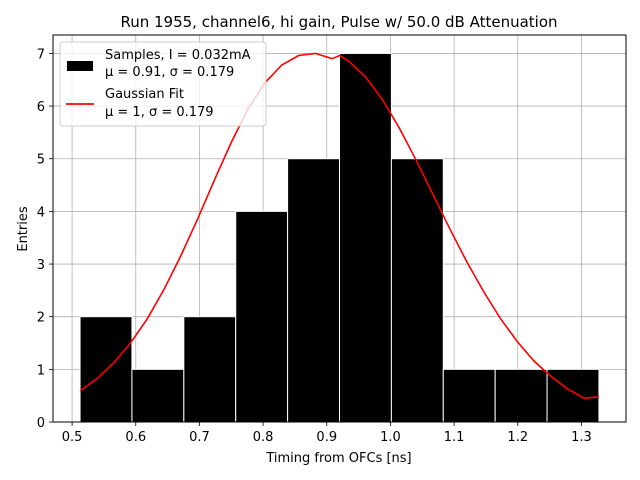 The height and width of the screenshot is (480, 640). What do you see at coordinates (41, 318) in the screenshot?
I see `y-tick-label: 2` at bounding box center [41, 318].